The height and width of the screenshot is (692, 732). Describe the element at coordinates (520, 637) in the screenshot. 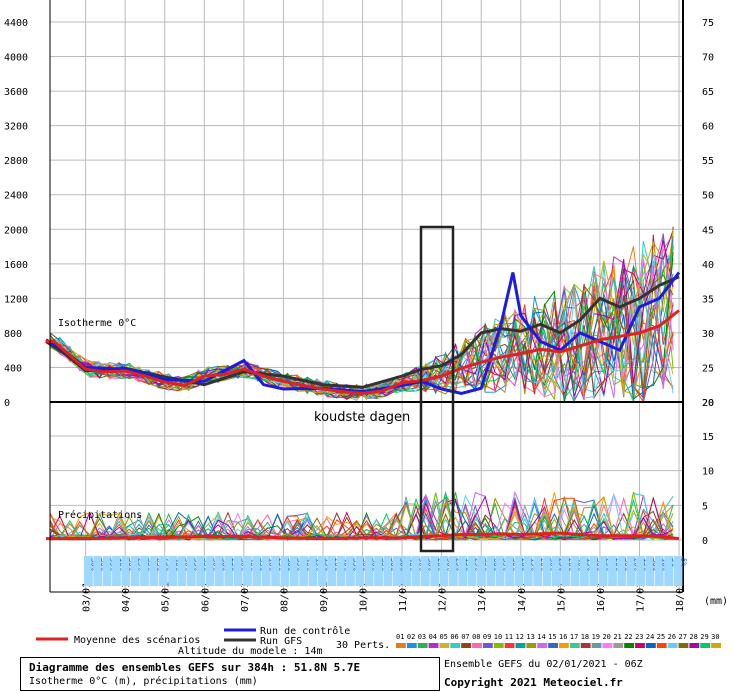

I see `member-number-label: 12` at that location.